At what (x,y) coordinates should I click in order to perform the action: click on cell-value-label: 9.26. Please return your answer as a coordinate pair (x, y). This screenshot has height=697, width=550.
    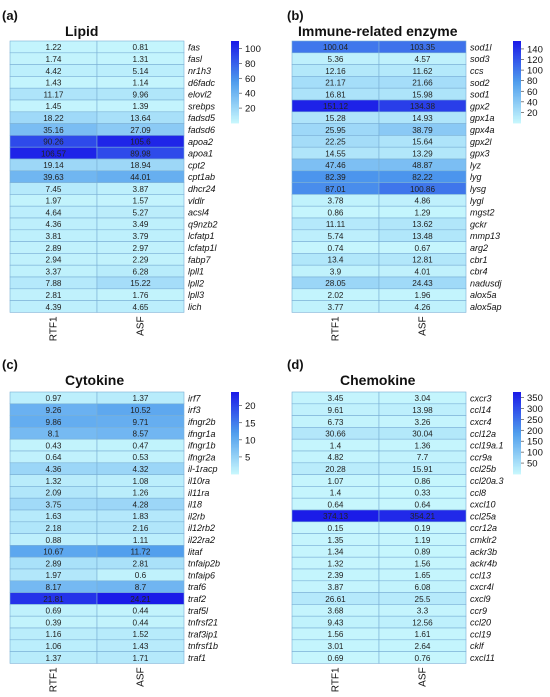
    Looking at the image, I should click on (54, 410).